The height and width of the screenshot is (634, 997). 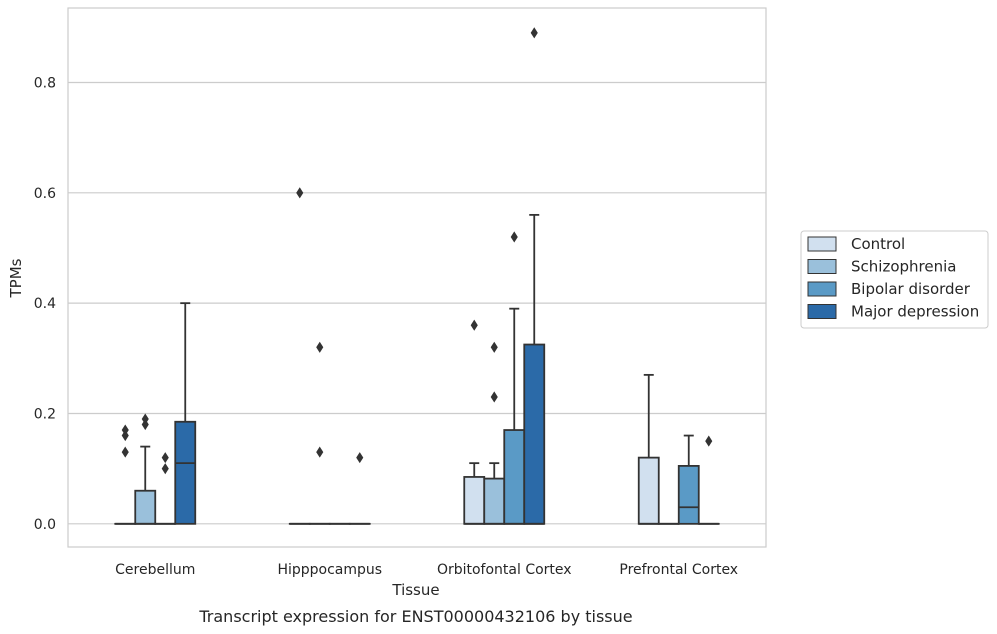 What do you see at coordinates (45, 525) in the screenshot?
I see `y-tick-label: 0.0` at bounding box center [45, 525].